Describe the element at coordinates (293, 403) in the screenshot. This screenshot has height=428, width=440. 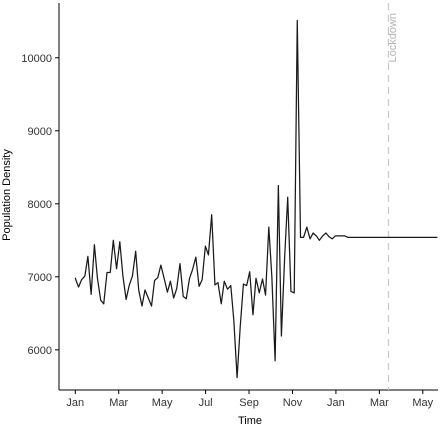
I see `x-tick-label: Nov` at that location.